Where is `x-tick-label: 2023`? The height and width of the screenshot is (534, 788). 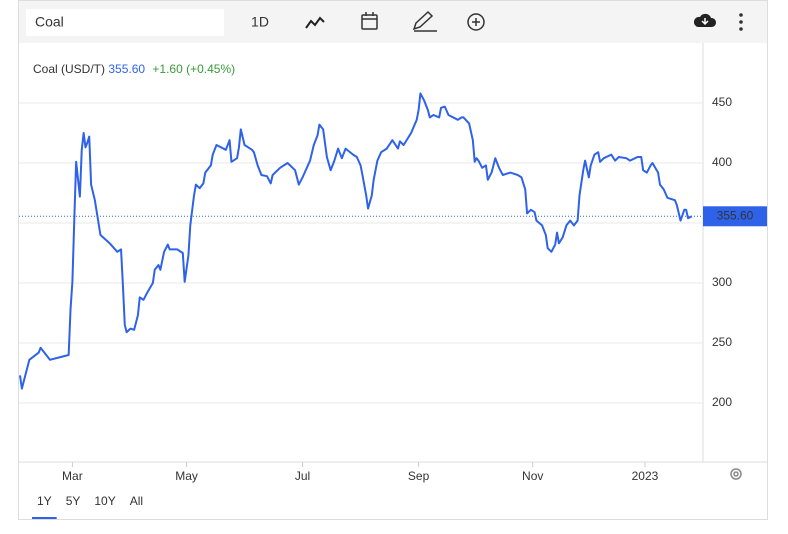 x-tick-label: 2023 is located at coordinates (645, 476).